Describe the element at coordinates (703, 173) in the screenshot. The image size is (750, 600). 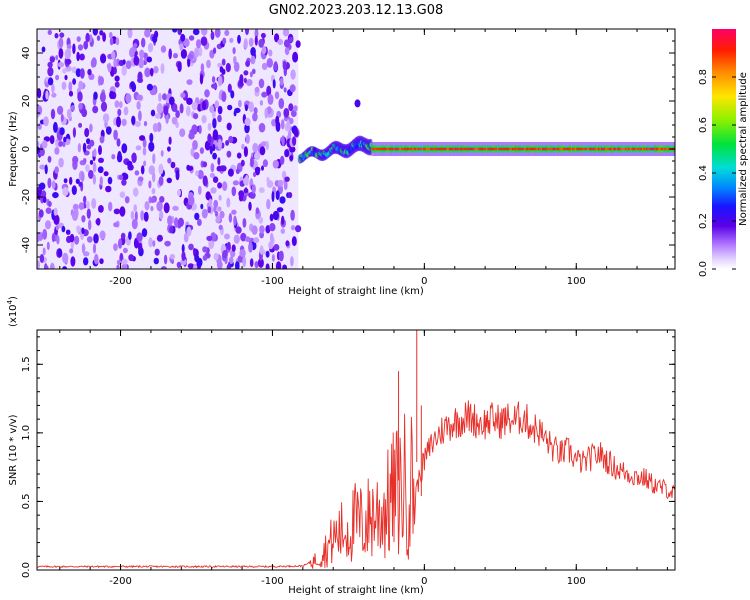
I see `colorbar-tick-label: 0.4` at that location.